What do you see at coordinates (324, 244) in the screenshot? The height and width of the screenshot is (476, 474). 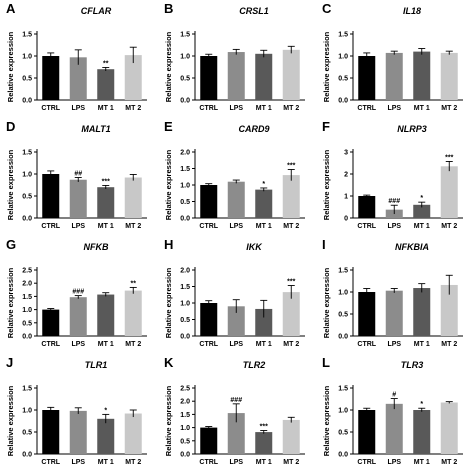 I see `panel-letter: I` at bounding box center [324, 244].